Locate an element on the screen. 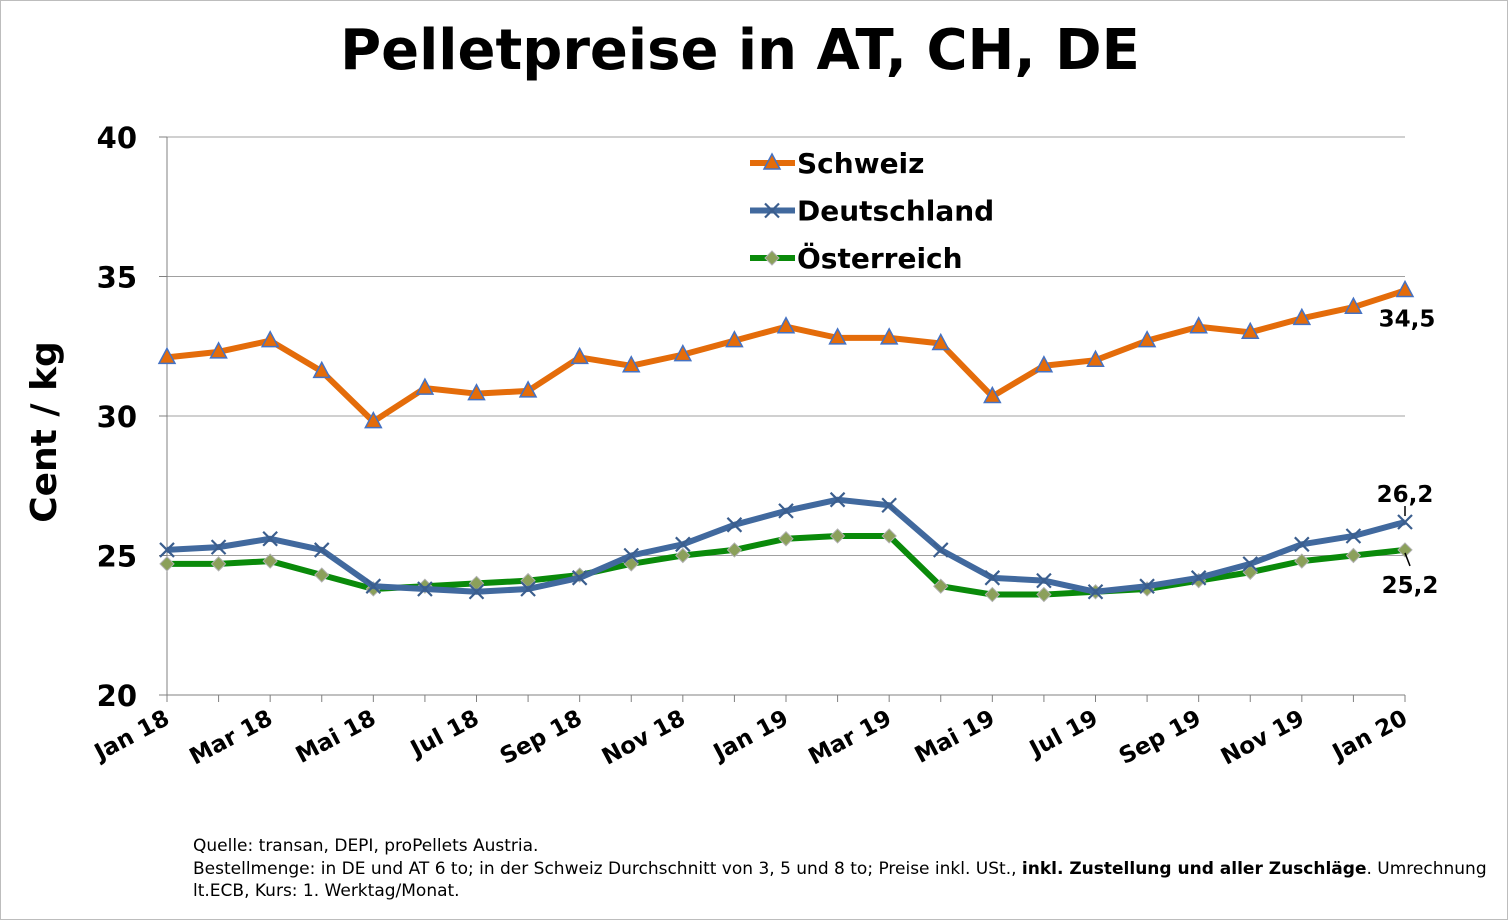 This screenshot has height=920, width=1508. x-tick-label: Mar 18 is located at coordinates (231, 737).